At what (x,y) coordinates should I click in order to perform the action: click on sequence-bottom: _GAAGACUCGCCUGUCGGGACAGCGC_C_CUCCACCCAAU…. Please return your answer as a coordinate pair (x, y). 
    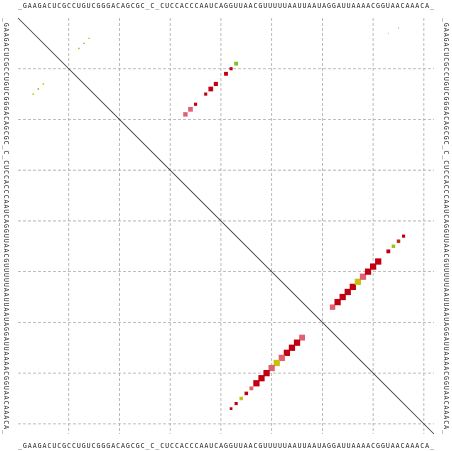
    Looking at the image, I should click on (226, 446).